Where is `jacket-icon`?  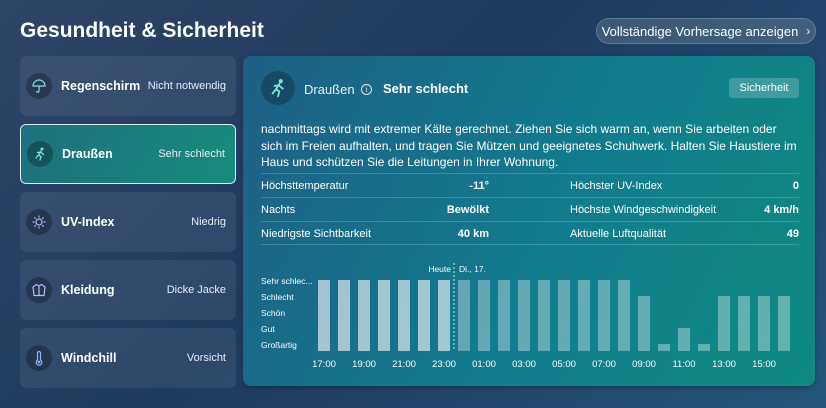
jacket-icon is located at coordinates (39, 290).